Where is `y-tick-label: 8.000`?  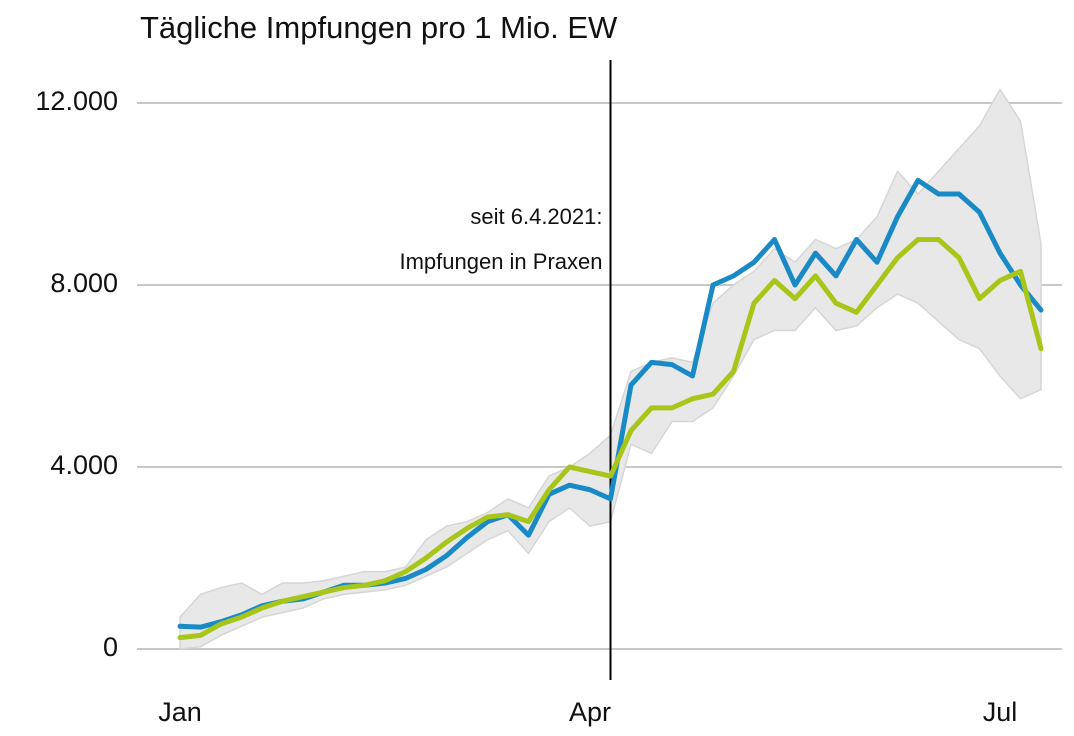 y-tick-label: 8.000 is located at coordinates (84, 283).